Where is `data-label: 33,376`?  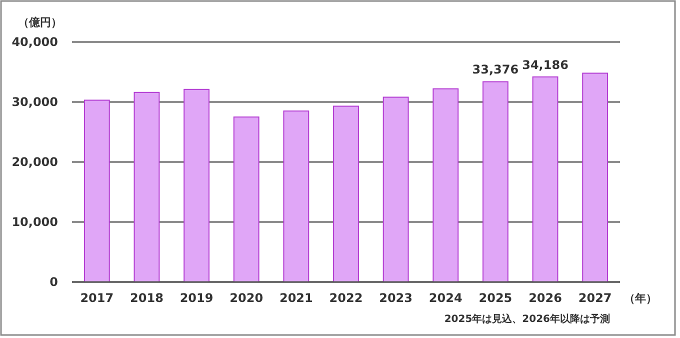 data-label: 33,376 is located at coordinates (495, 69).